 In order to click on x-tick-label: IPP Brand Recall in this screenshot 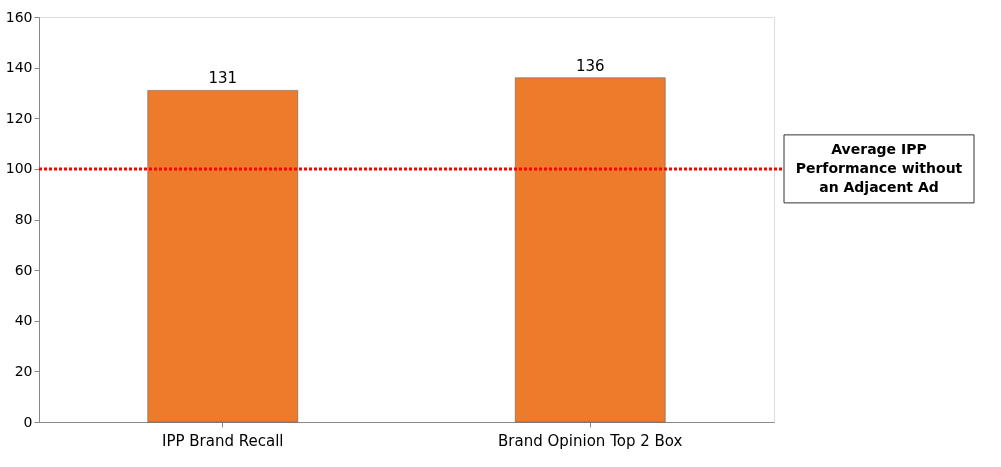, I will do `click(223, 440)`.